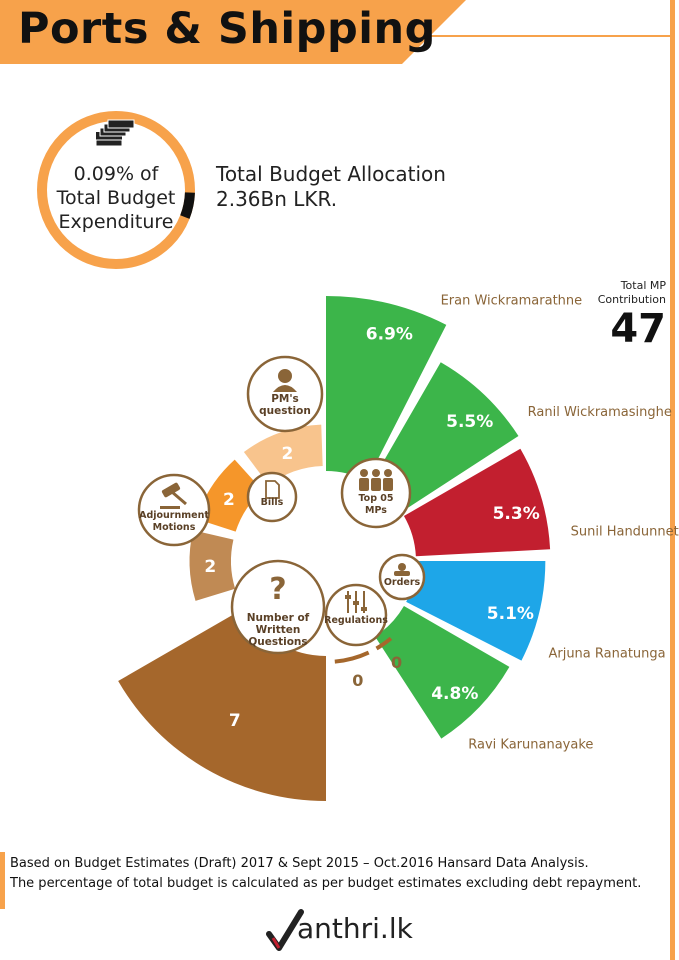 This screenshot has width=679, height=960. Describe the element at coordinates (402, 569) in the screenshot. I see `stamp-icon` at that location.